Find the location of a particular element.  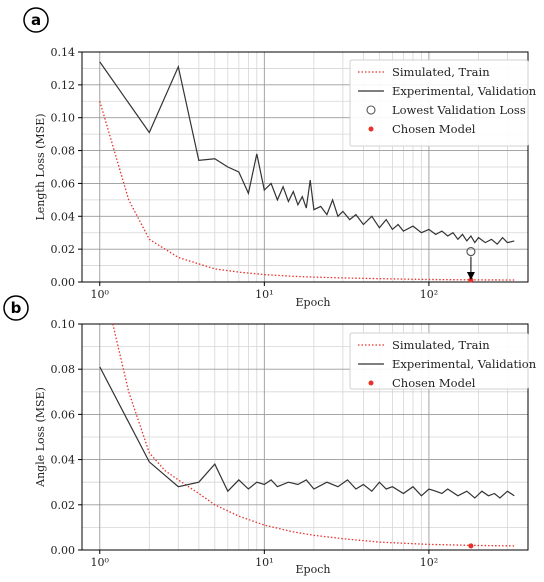

y-axis-label: Angle Loss (MSE) is located at coordinates (40, 437).